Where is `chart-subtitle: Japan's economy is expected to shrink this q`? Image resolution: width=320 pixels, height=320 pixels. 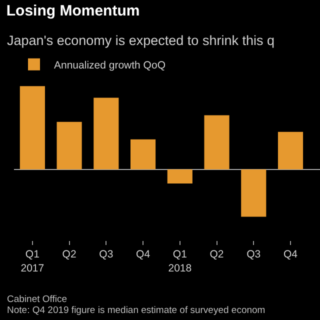
chart-subtitle: Japan's economy is expected to shrink this q is located at coordinates (140, 40).